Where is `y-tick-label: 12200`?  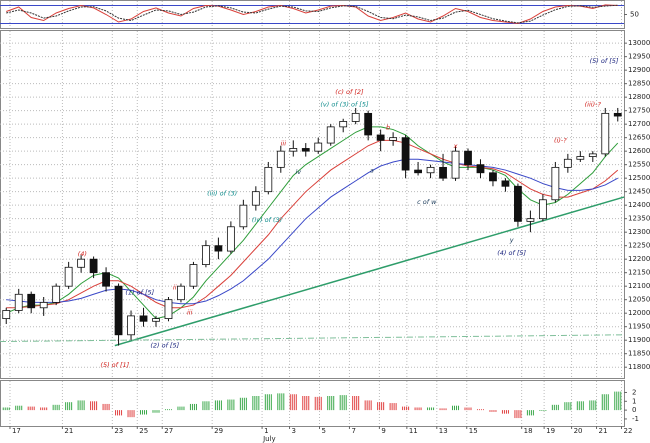
y-tick-label: 12200 is located at coordinates (639, 259).